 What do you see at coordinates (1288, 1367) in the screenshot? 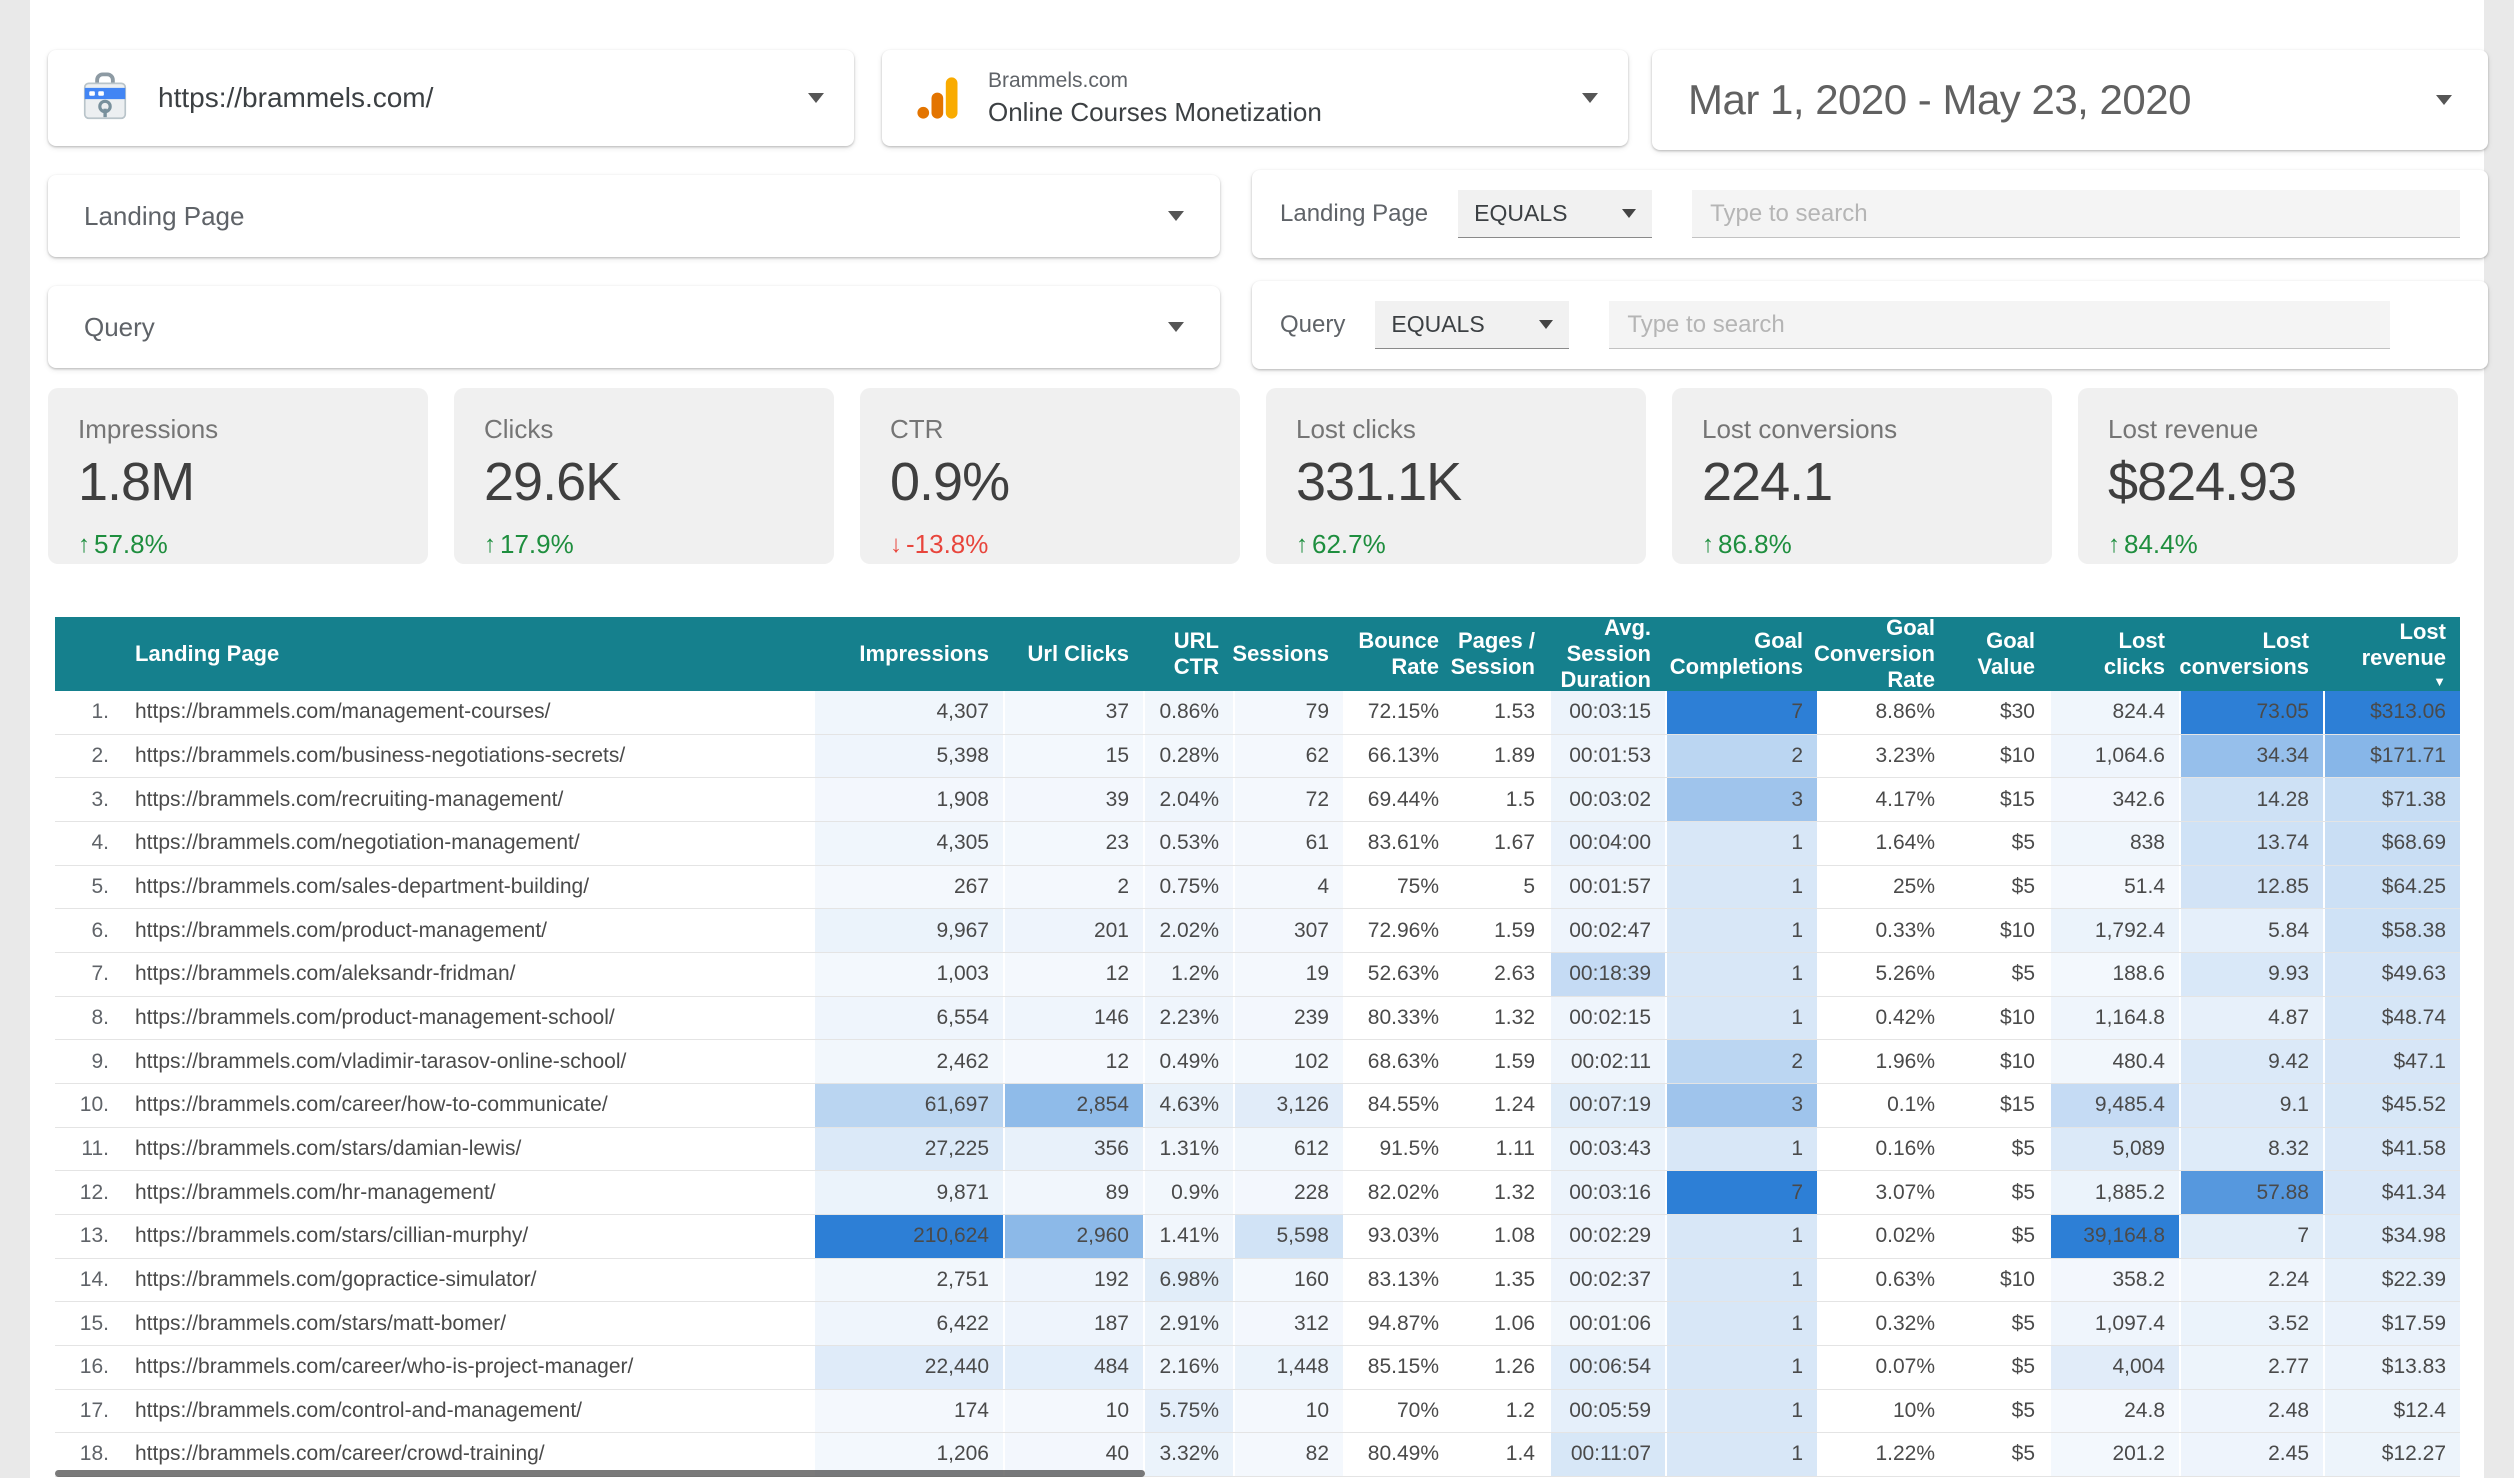
I see `cell-sessions: 1,448` at bounding box center [1288, 1367].